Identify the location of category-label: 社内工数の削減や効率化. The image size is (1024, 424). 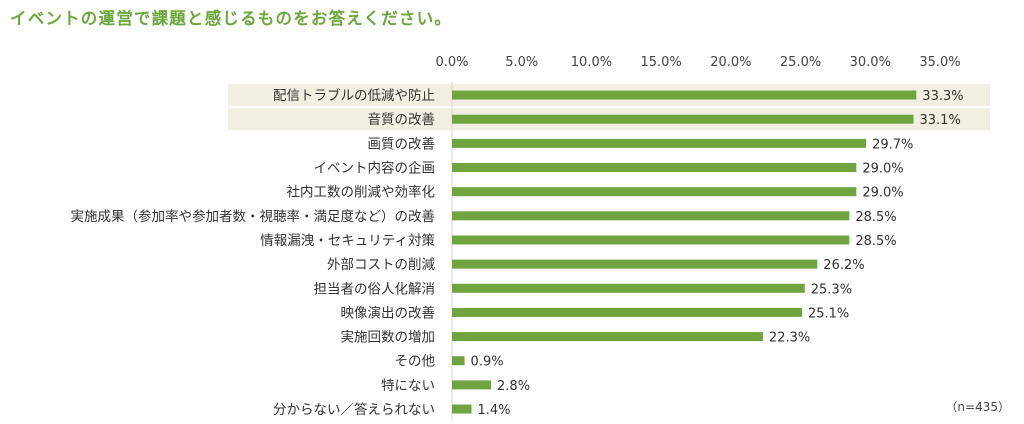
(361, 192).